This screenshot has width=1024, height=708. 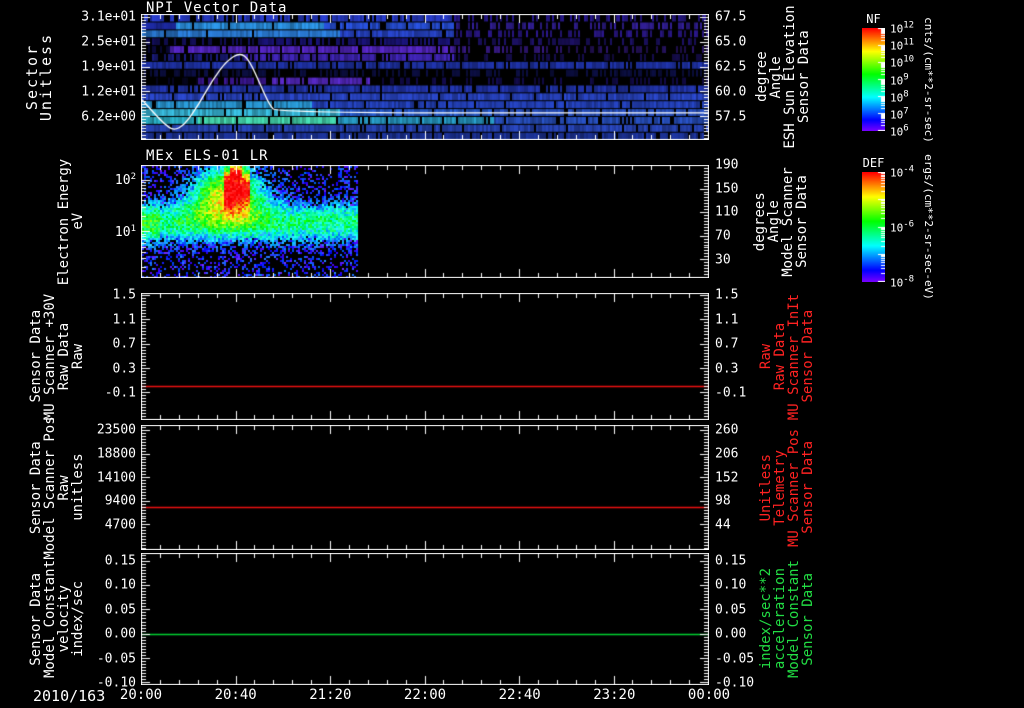 I want to click on y2-tick-label: 1.1, so click(x=727, y=320).